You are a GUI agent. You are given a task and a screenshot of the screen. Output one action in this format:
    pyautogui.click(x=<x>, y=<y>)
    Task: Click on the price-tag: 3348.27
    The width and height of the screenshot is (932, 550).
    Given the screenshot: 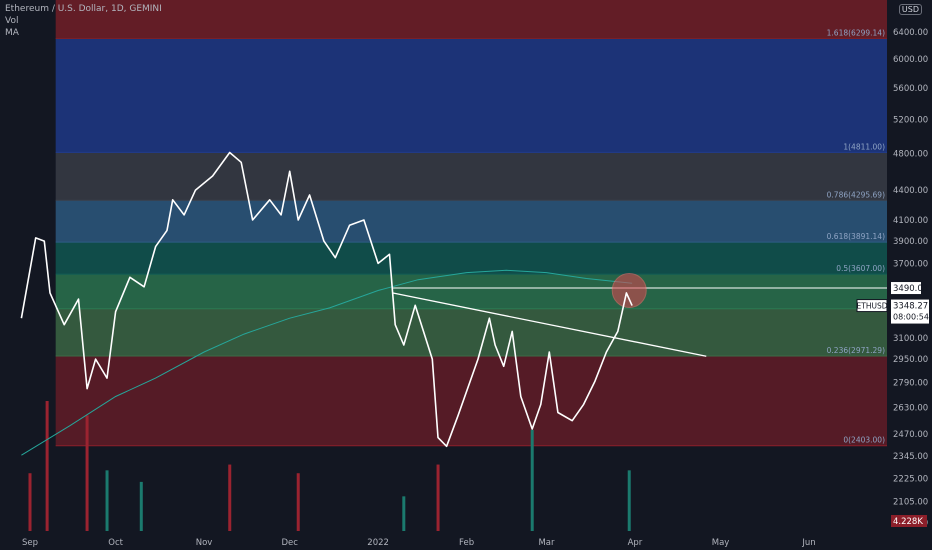 What is the action you would take?
    pyautogui.click(x=910, y=307)
    